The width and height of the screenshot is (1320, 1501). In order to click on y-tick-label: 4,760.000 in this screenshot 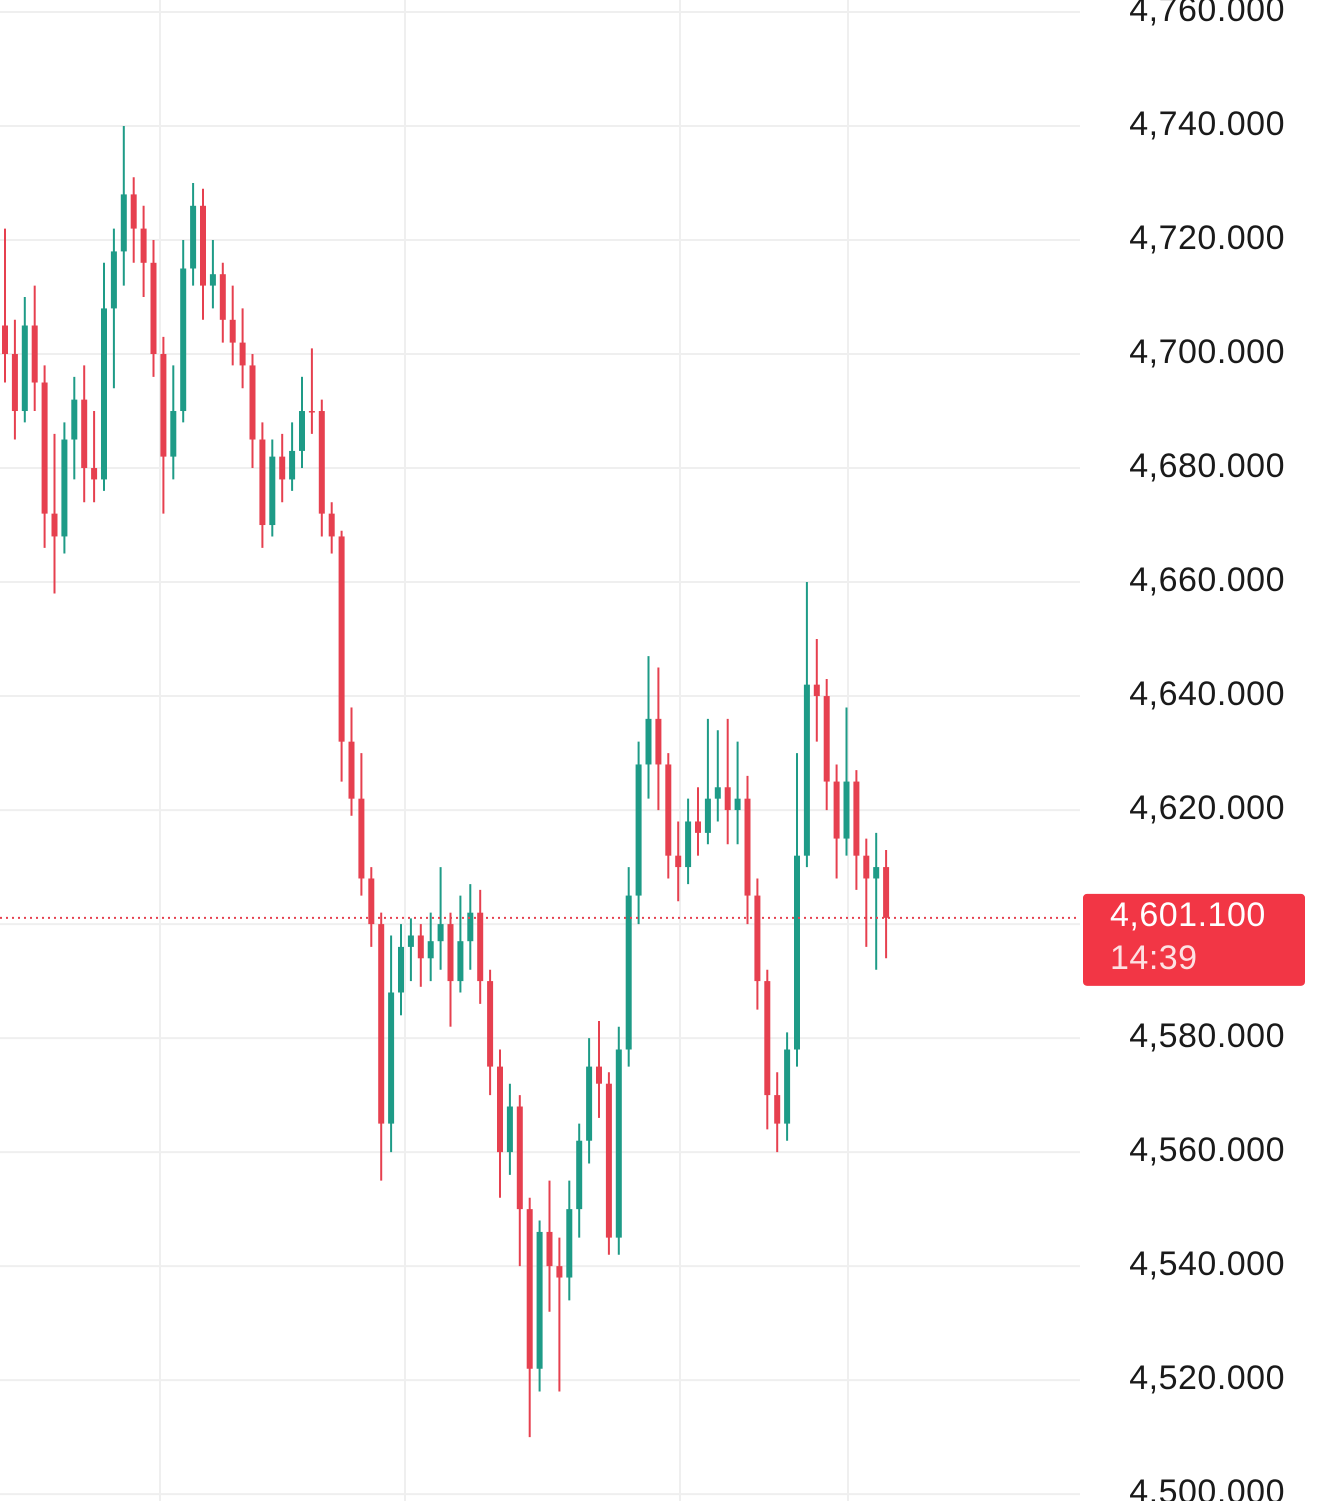, I will do `click(1207, 14)`.